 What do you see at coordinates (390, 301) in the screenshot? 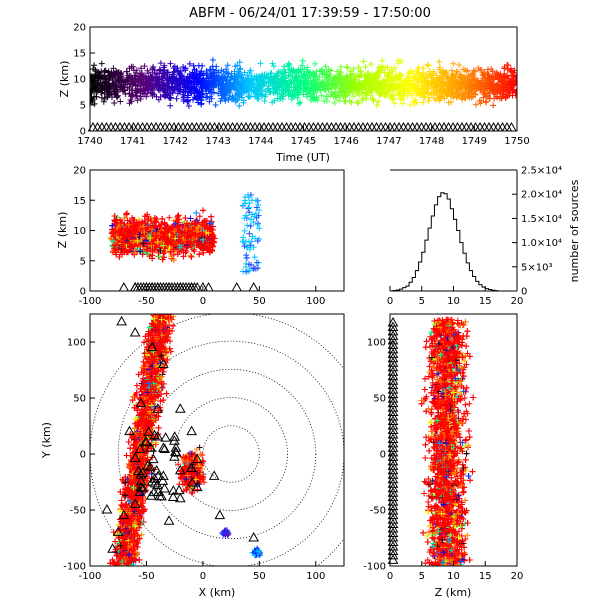
I see `histogram-x-tick-label: 0` at bounding box center [390, 301].